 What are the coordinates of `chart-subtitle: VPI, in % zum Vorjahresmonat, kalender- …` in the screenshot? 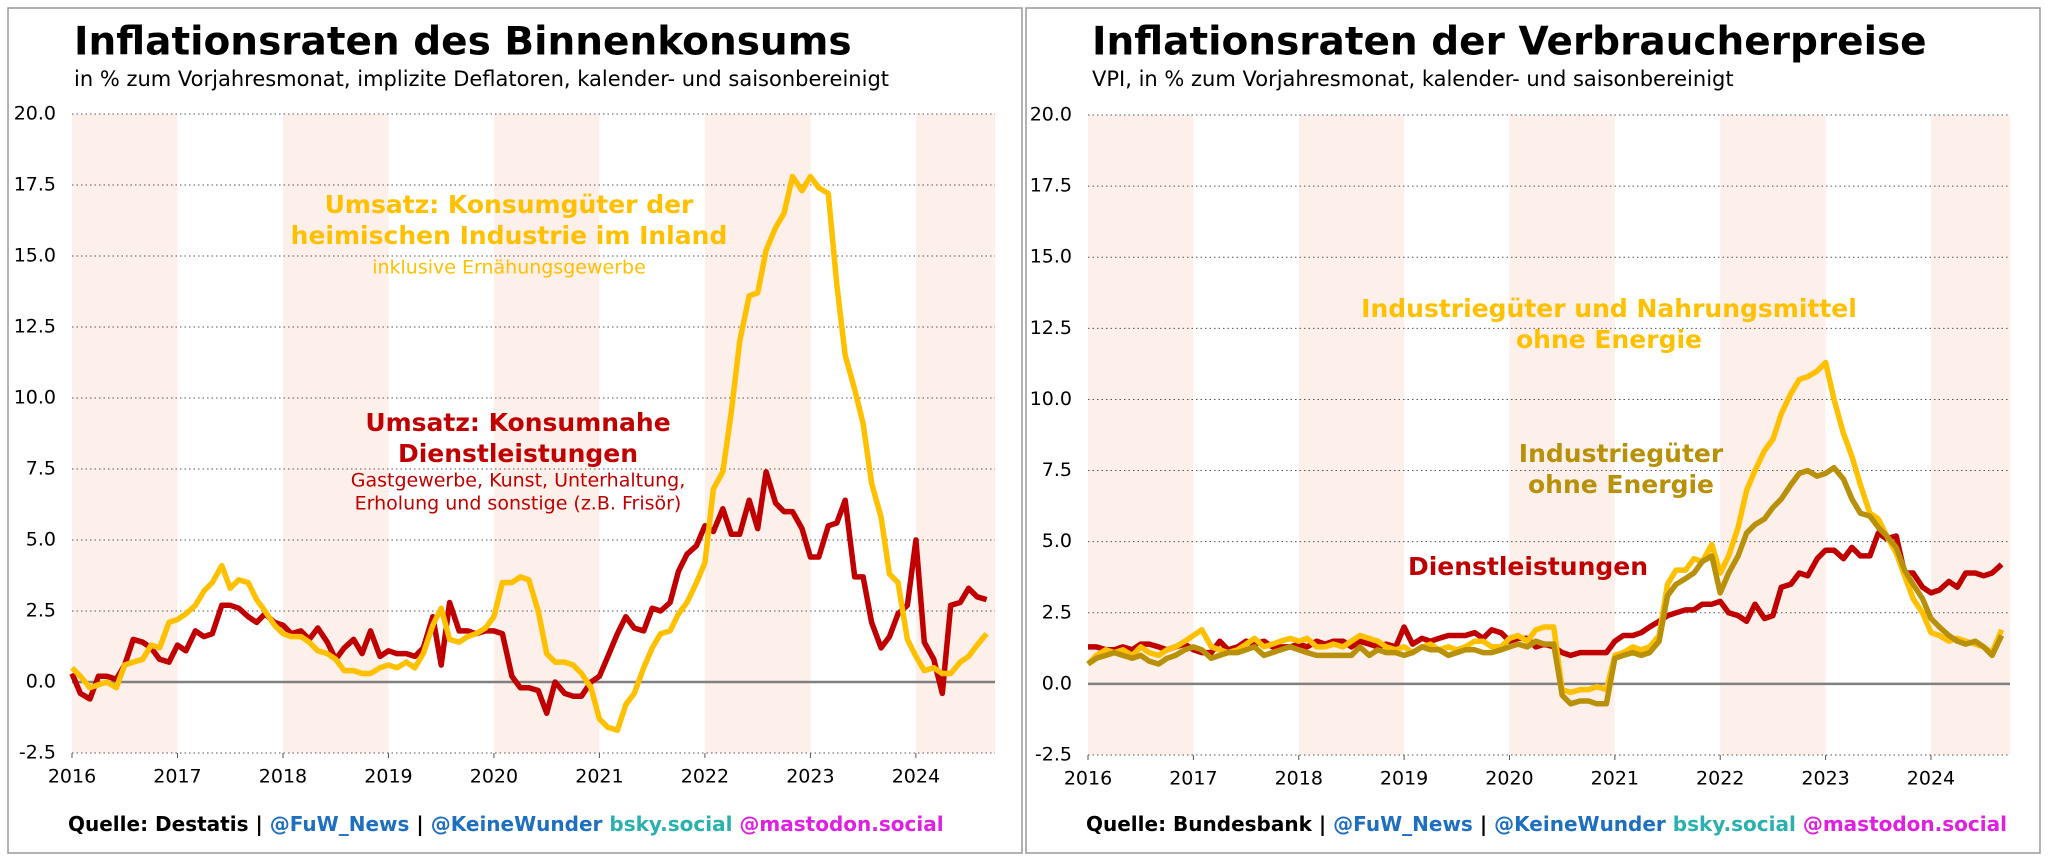 It's located at (1413, 79).